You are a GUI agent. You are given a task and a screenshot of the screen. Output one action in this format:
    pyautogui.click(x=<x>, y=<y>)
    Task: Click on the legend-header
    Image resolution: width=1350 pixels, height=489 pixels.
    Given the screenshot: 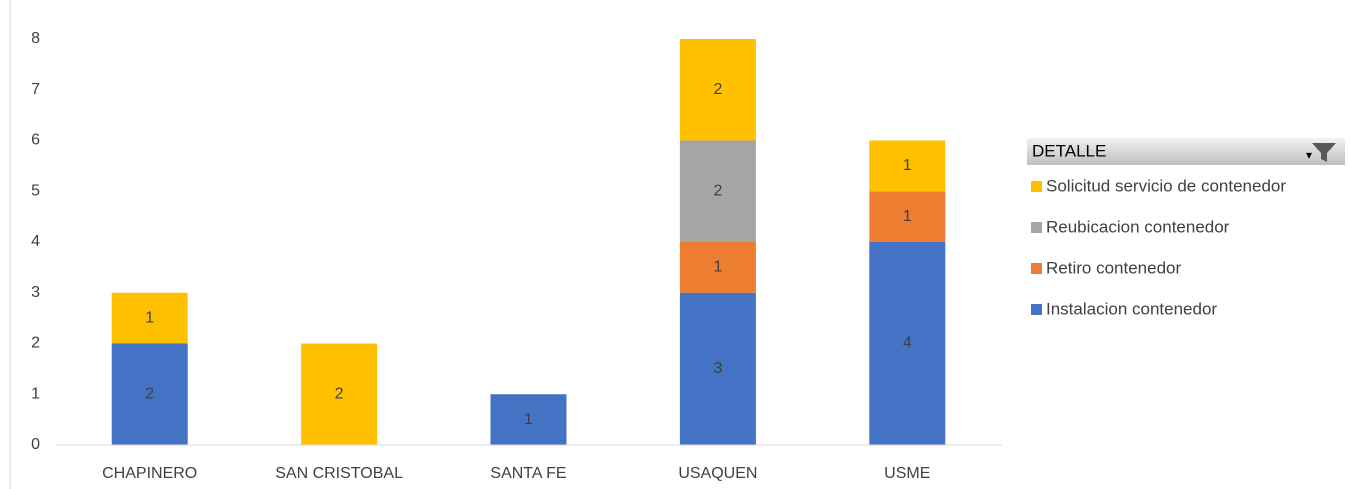 What is the action you would take?
    pyautogui.click(x=1186, y=151)
    